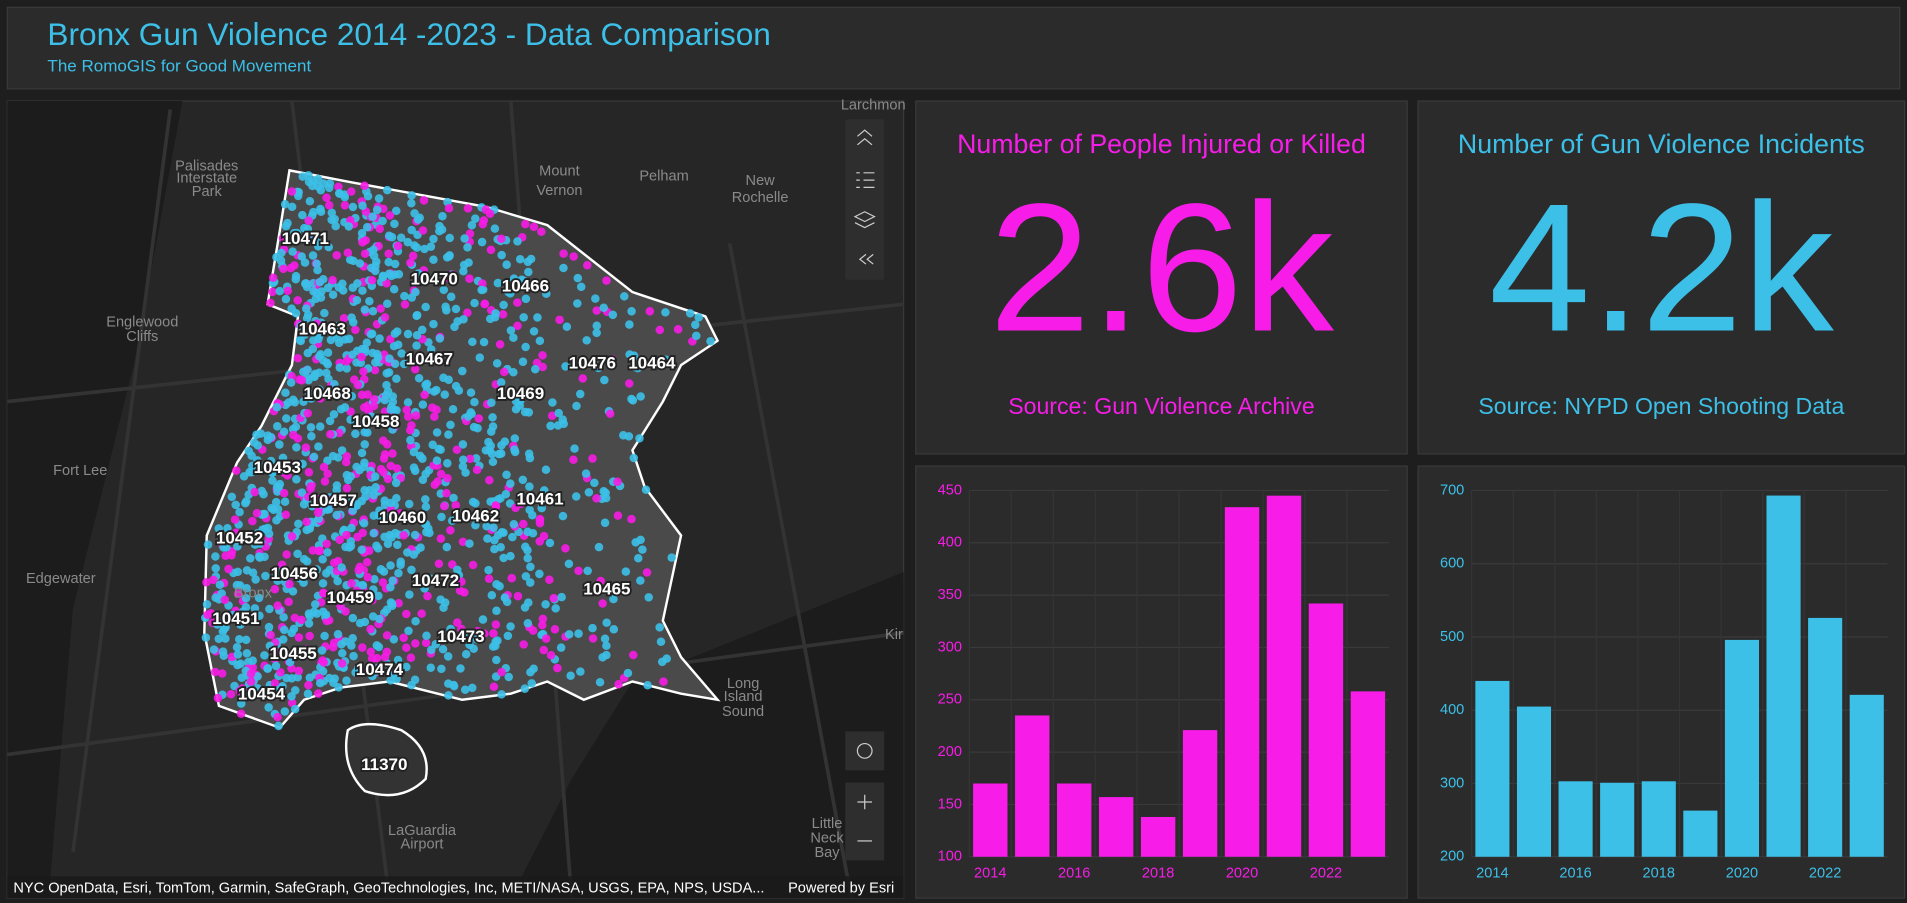  I want to click on zip-label: 10452, so click(239, 538).